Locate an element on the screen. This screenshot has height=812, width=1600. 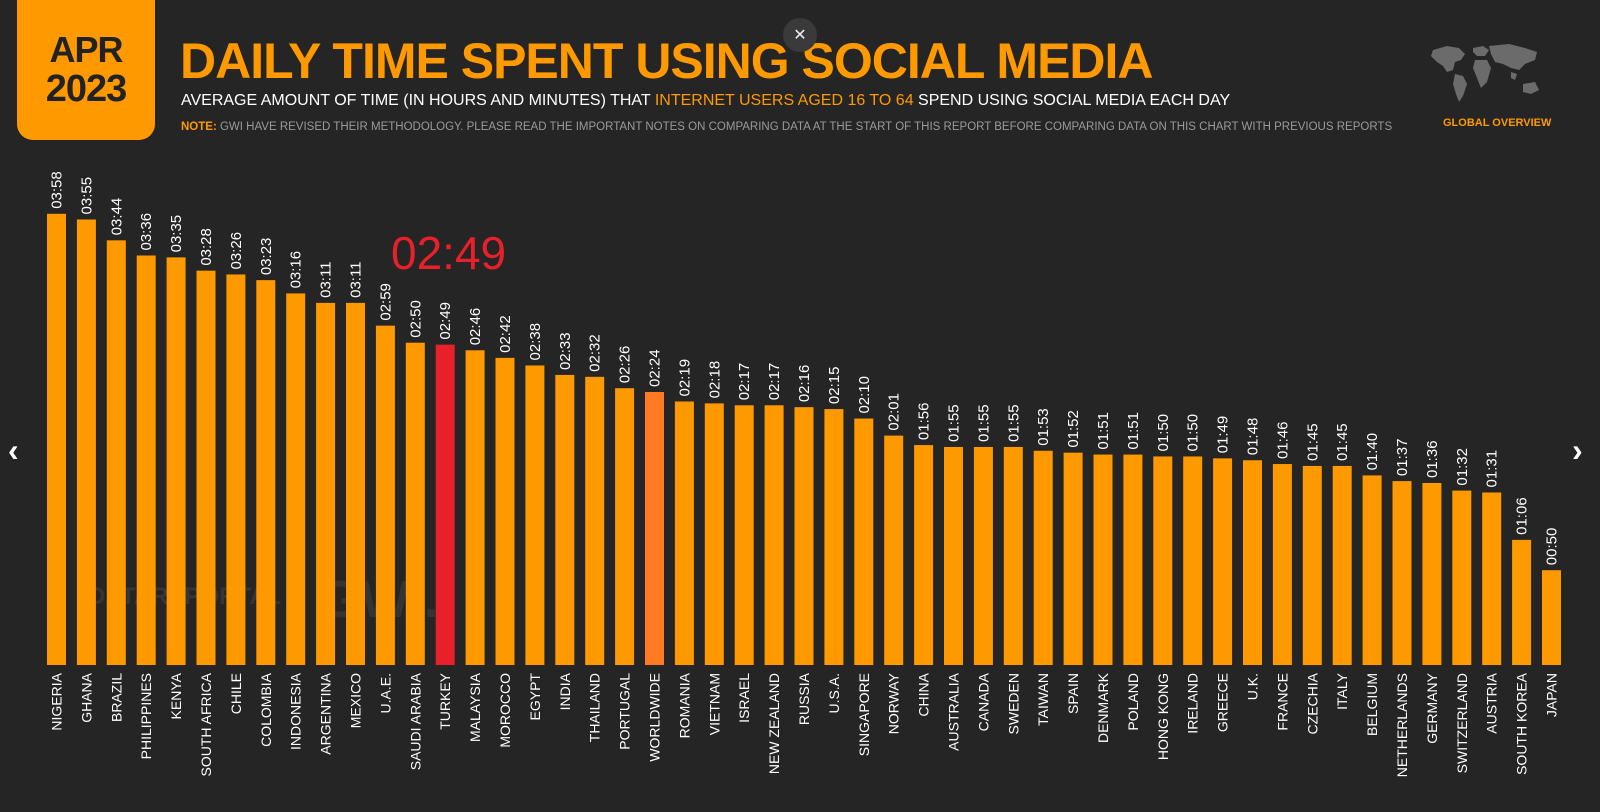
bar-belgium is located at coordinates (1372, 570).